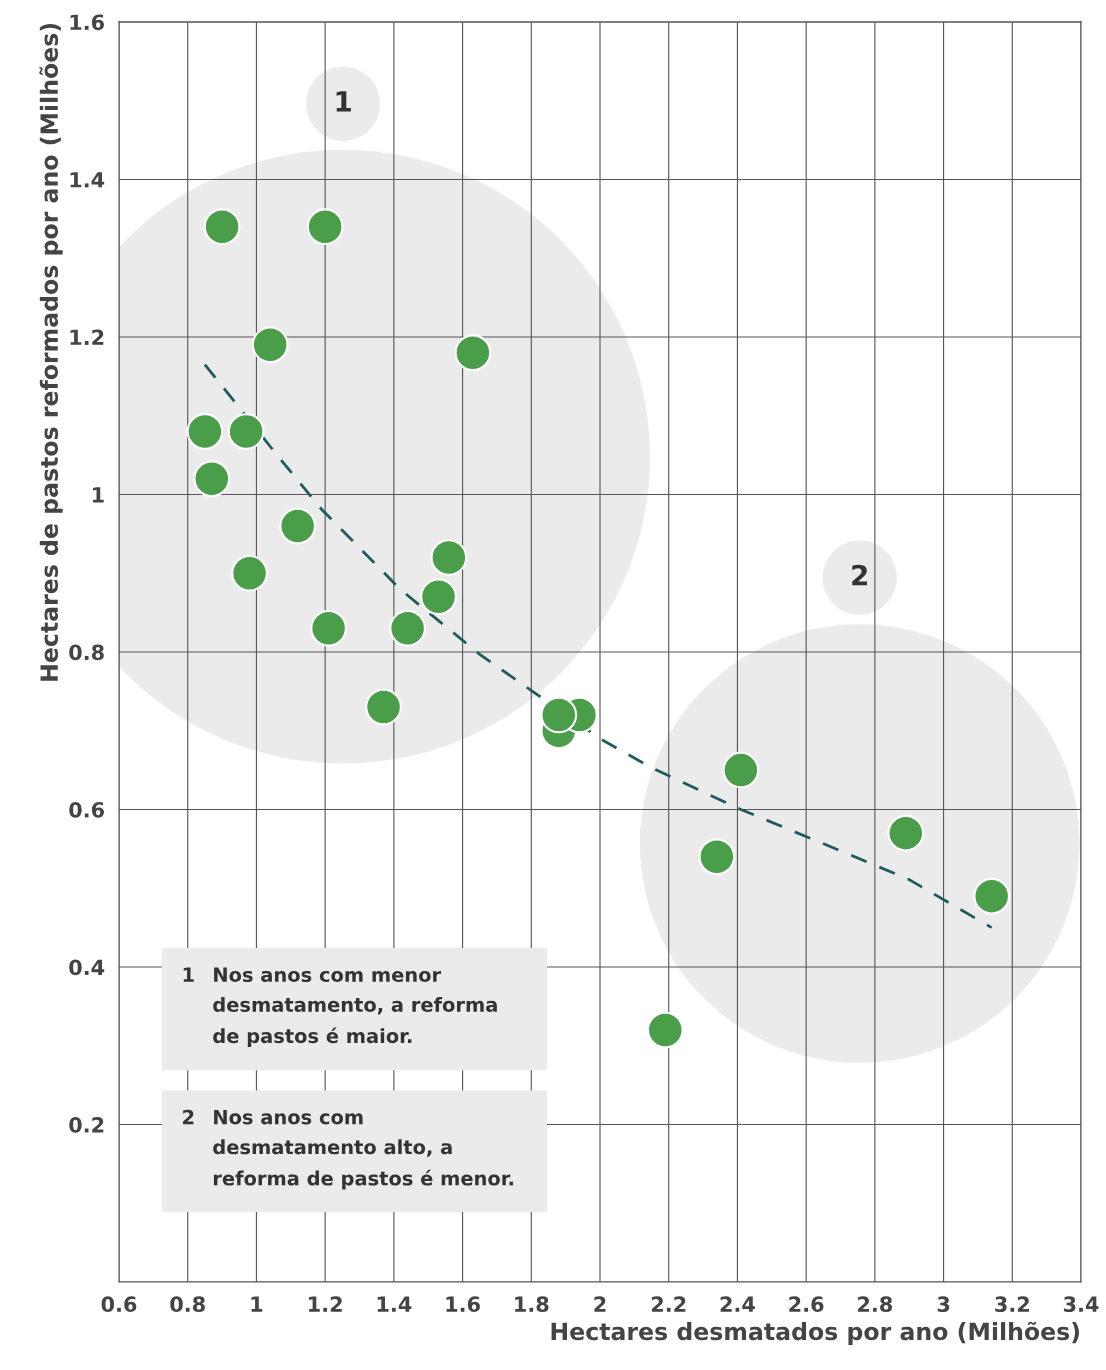 The image size is (1106, 1370). What do you see at coordinates (87, 180) in the screenshot?
I see `y-tick-label: 1.4` at bounding box center [87, 180].